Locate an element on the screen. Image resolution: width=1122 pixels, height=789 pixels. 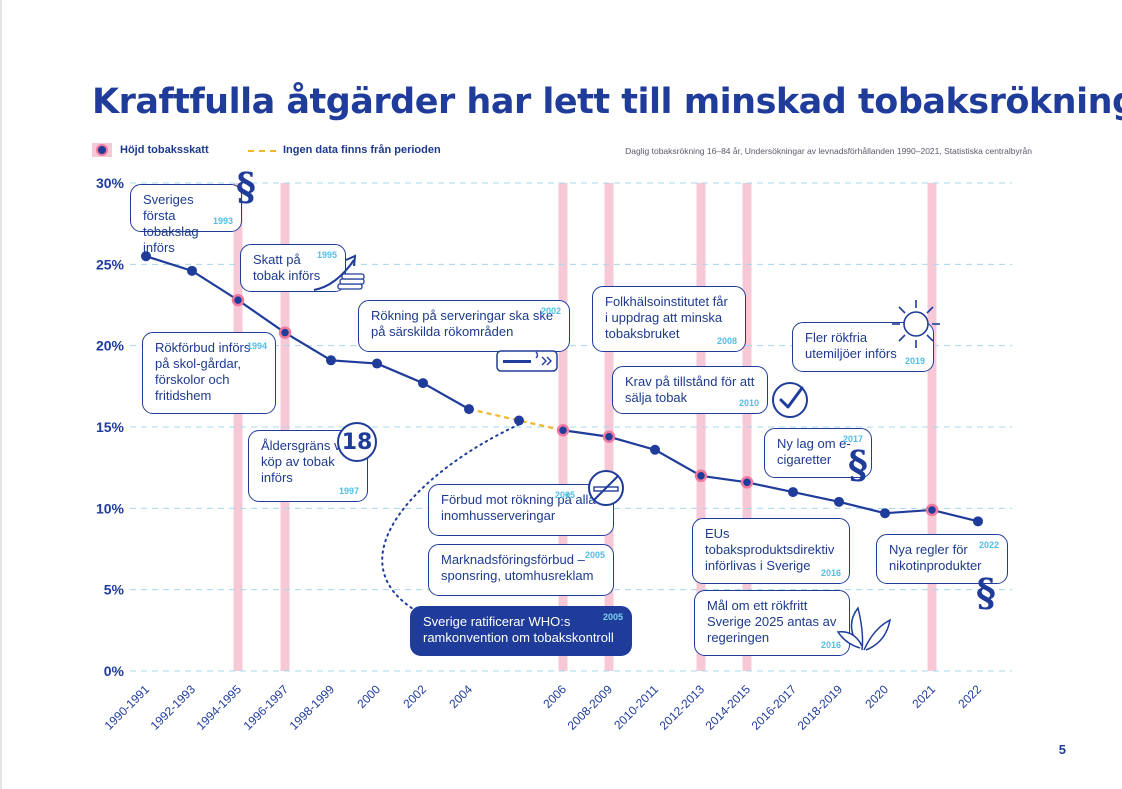
annotation-year: 2022 is located at coordinates (988, 545).